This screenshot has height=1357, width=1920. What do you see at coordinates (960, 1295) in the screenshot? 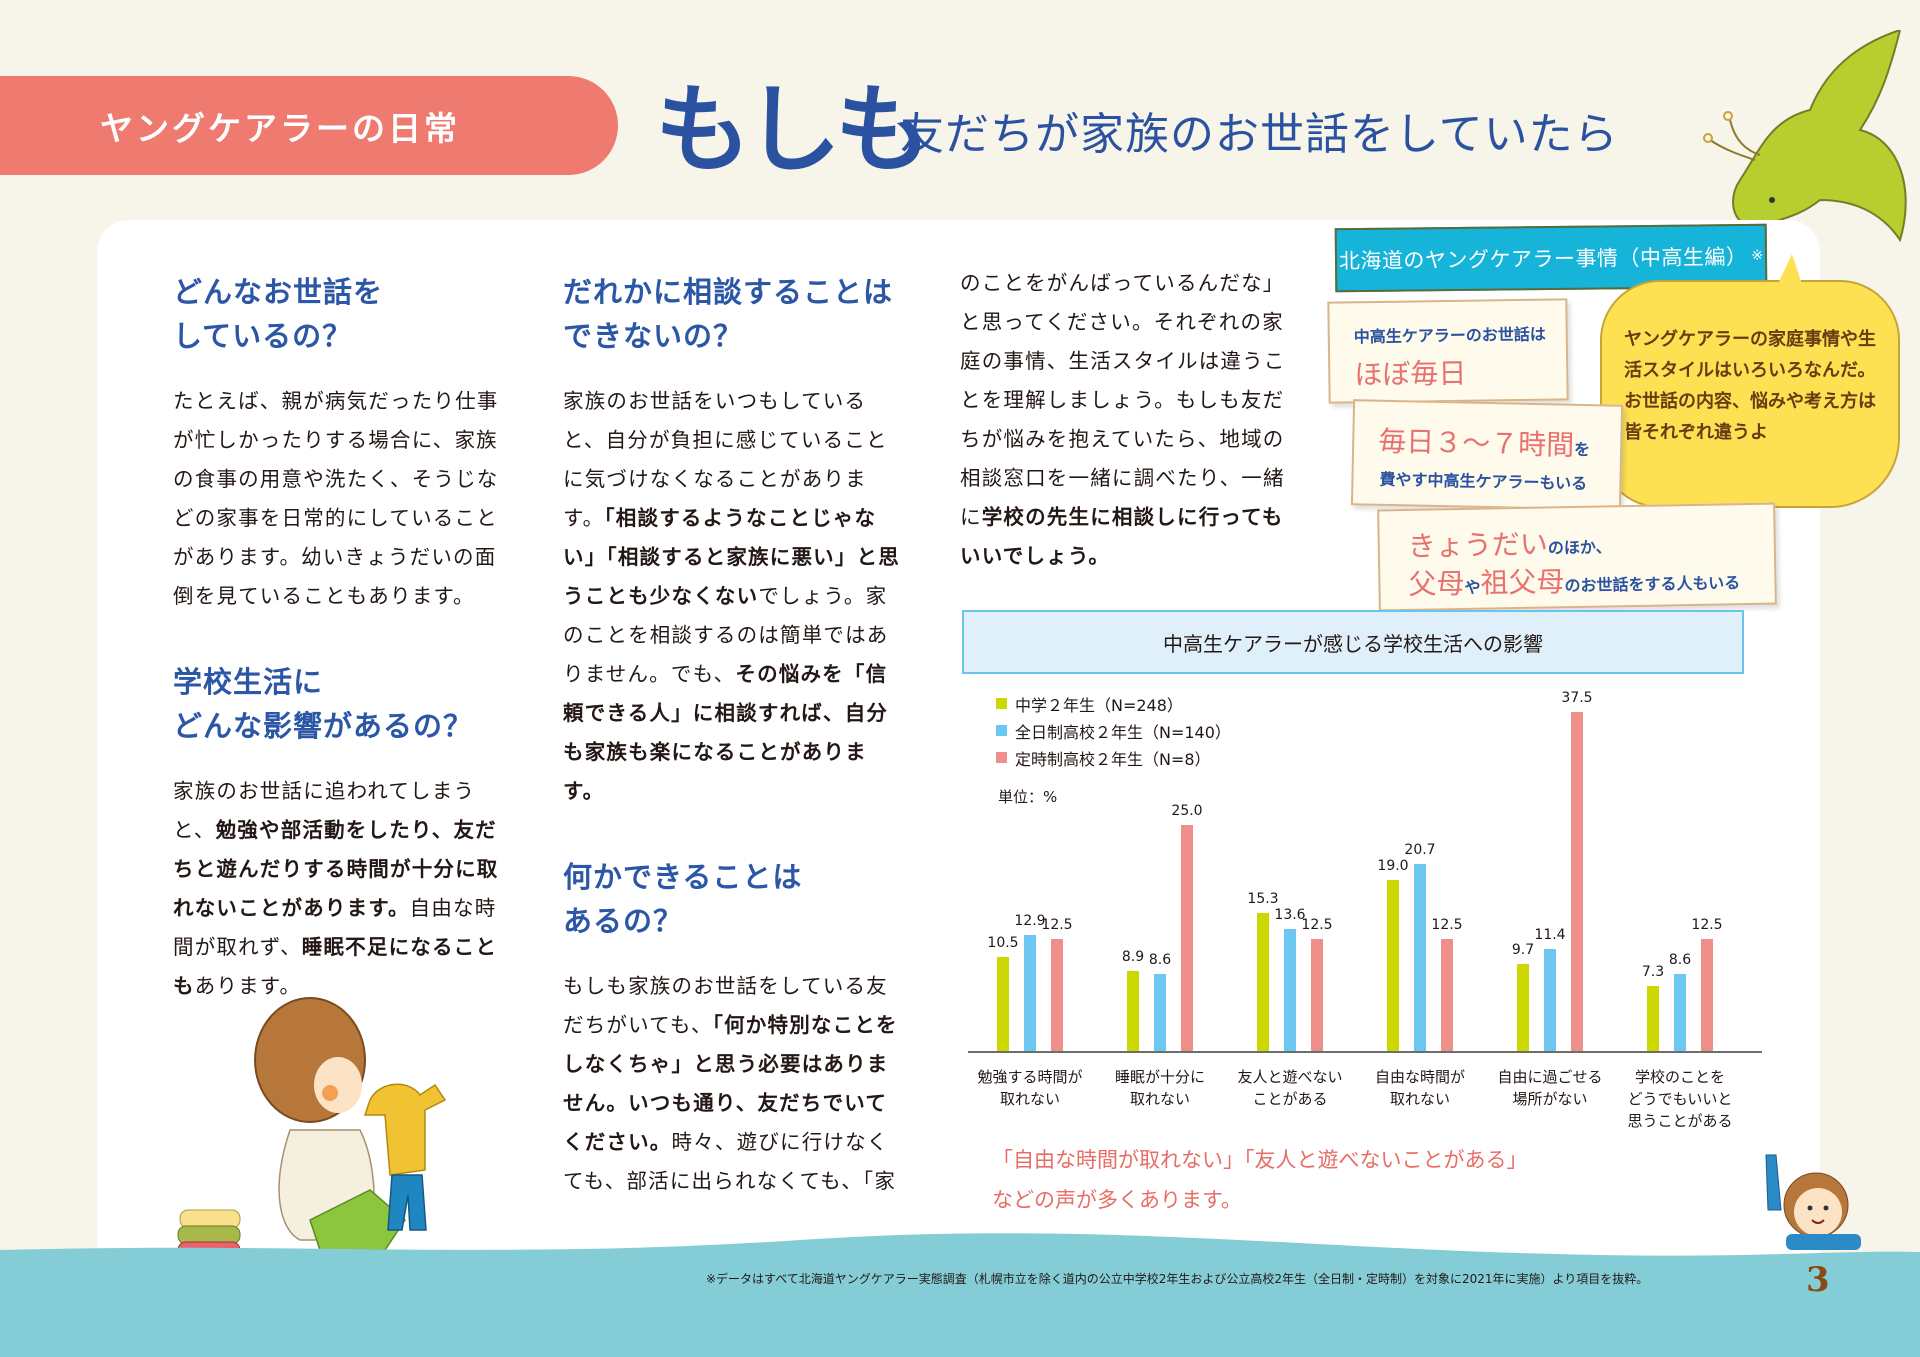
I see `footer-wave` at bounding box center [960, 1295].